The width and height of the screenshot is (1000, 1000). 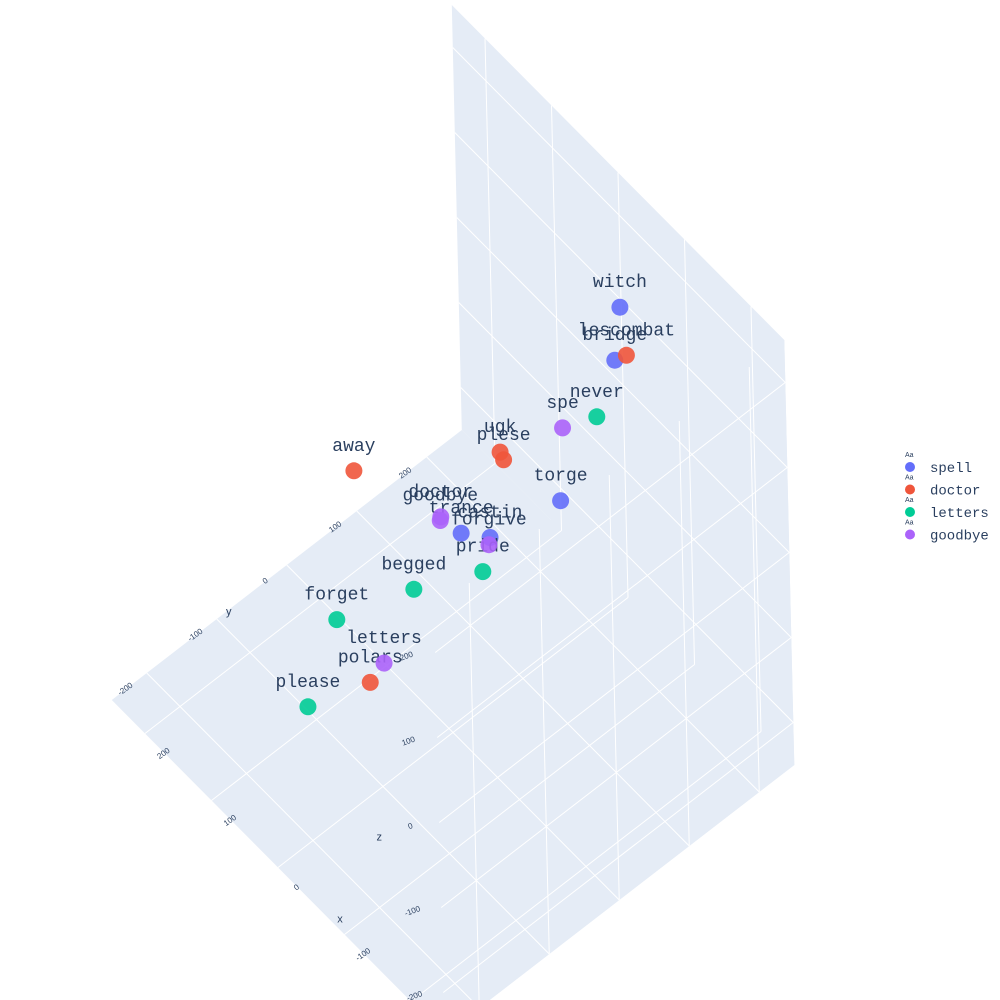 I want to click on point-letters-begged, so click(x=414, y=589).